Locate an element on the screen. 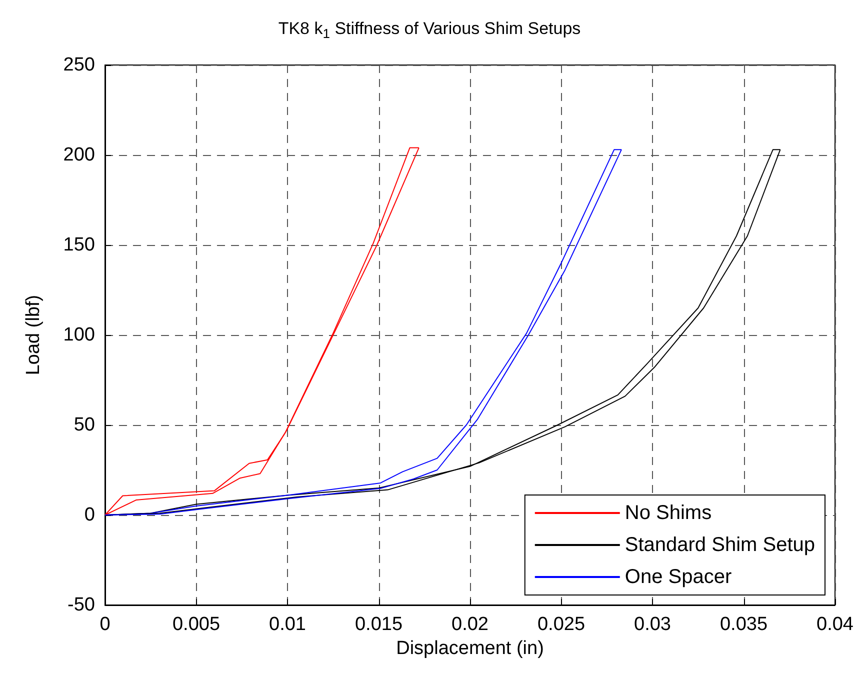  y-tick-label: 250 is located at coordinates (79, 65).